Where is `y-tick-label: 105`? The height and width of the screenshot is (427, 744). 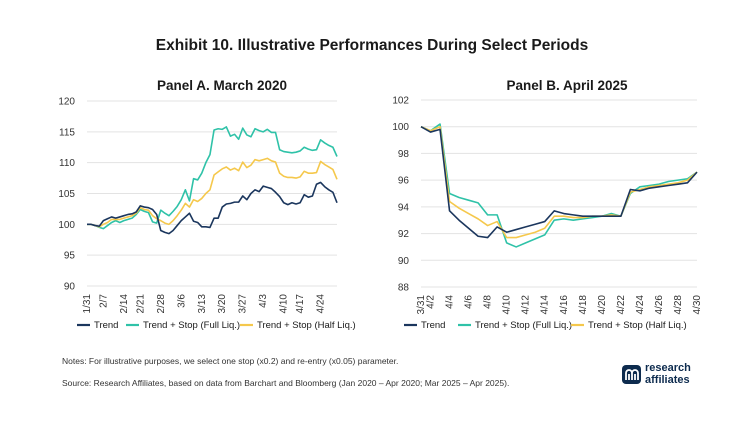
y-tick-label: 105 is located at coordinates (66, 194).